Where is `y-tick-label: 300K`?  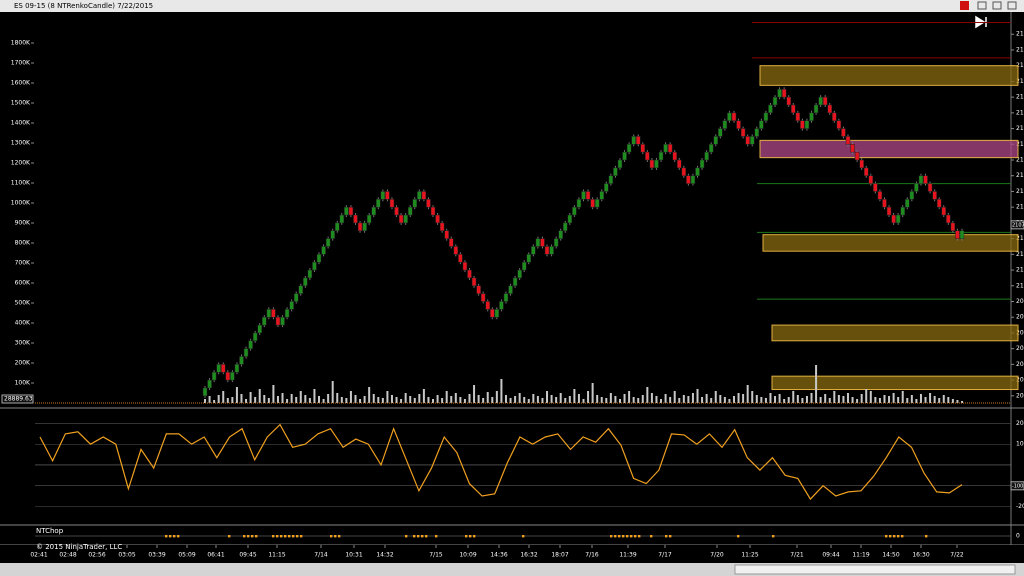
y-tick-label: 300K is located at coordinates (23, 343).